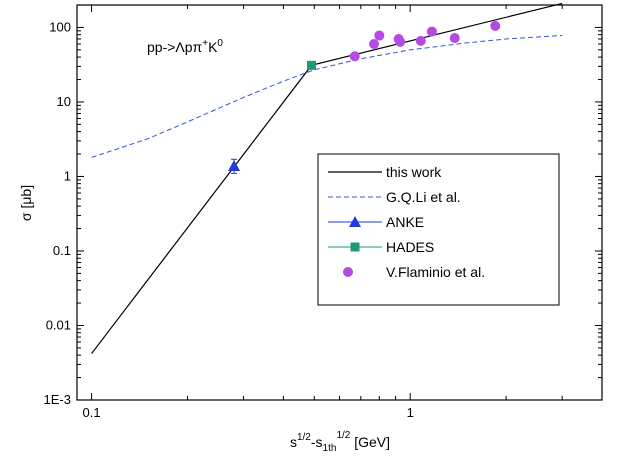 This screenshot has width=619, height=461. What do you see at coordinates (62, 250) in the screenshot?
I see `y-tick-label: 0.1` at bounding box center [62, 250].